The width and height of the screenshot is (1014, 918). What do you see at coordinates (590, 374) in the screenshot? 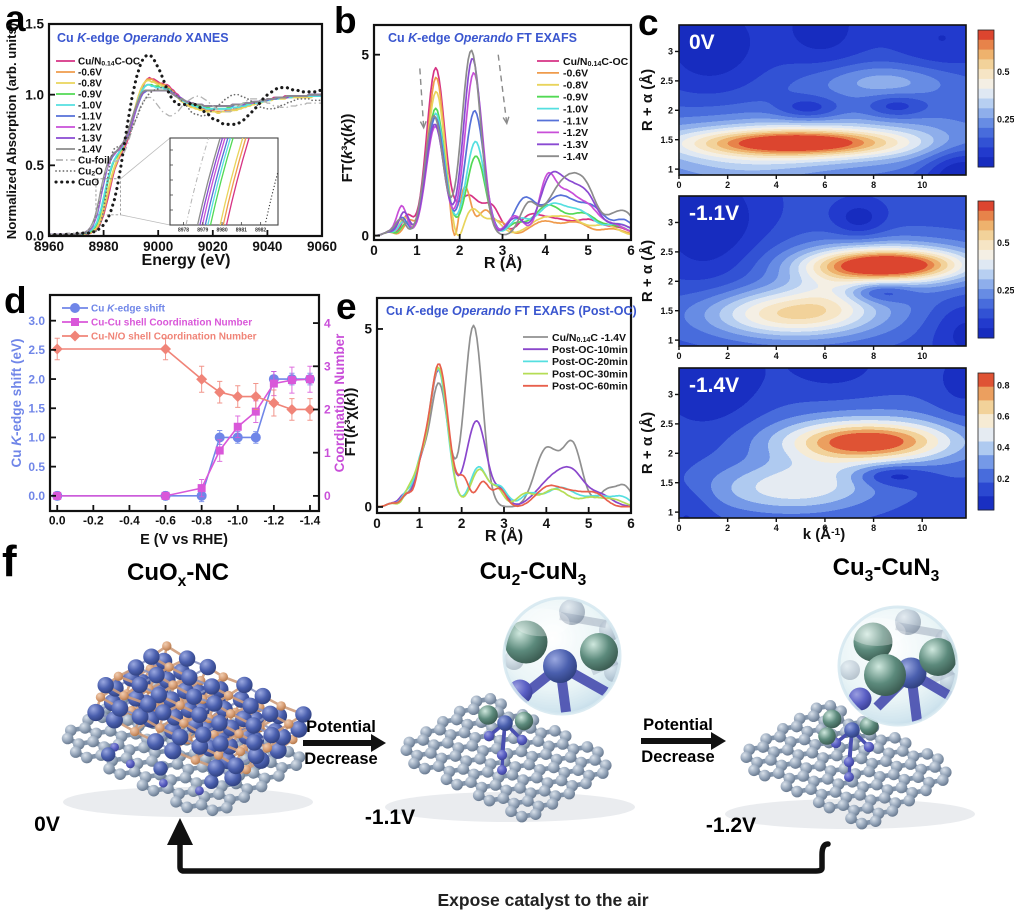
I see `legend-label: Post-OC-30min` at bounding box center [590, 374].